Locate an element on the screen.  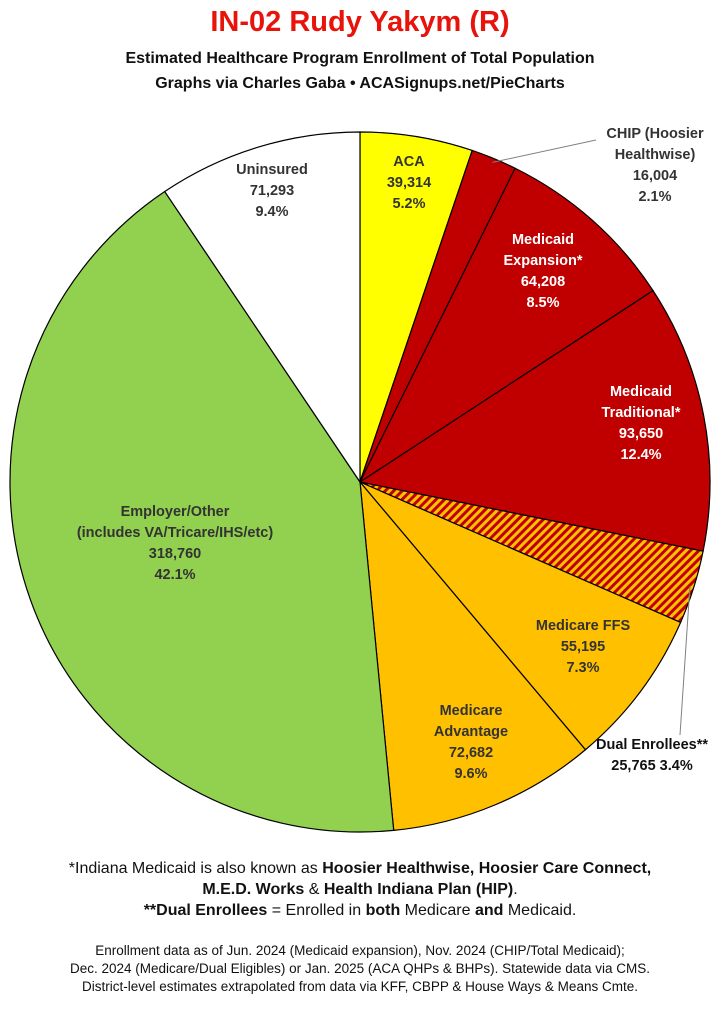
slice-label-line: 9.4% is located at coordinates (271, 212).